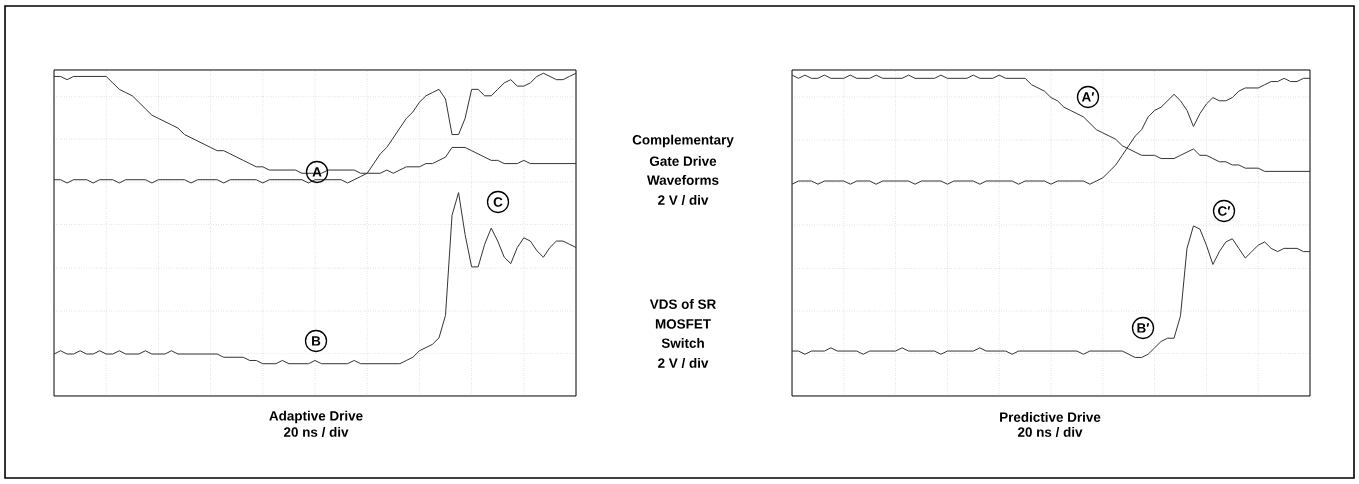 The image size is (1359, 484). Describe the element at coordinates (682, 343) in the screenshot. I see `text: Switch` at that location.